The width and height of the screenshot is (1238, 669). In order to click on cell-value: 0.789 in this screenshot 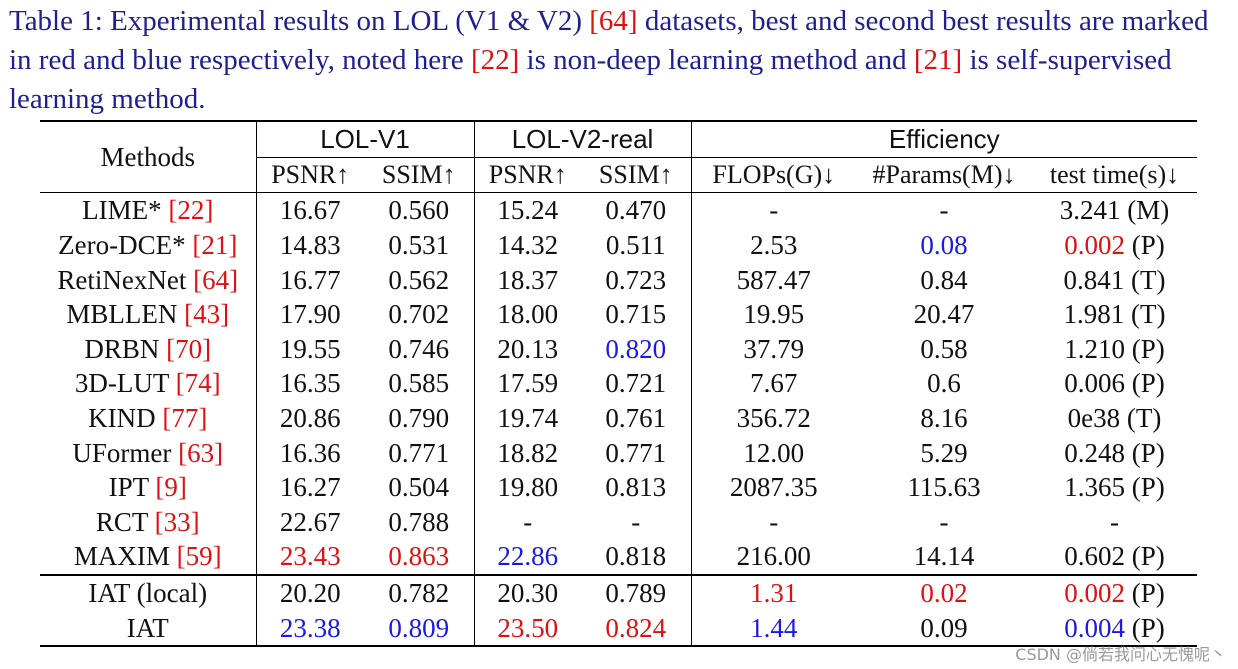, I will do `click(636, 593)`.